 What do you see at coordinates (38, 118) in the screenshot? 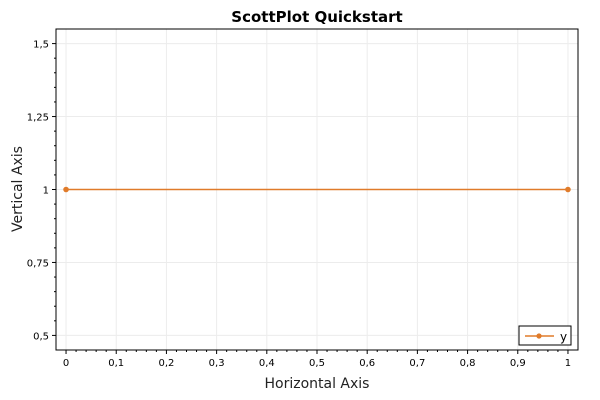
I see `y-tick-label: 1,25` at bounding box center [38, 118].